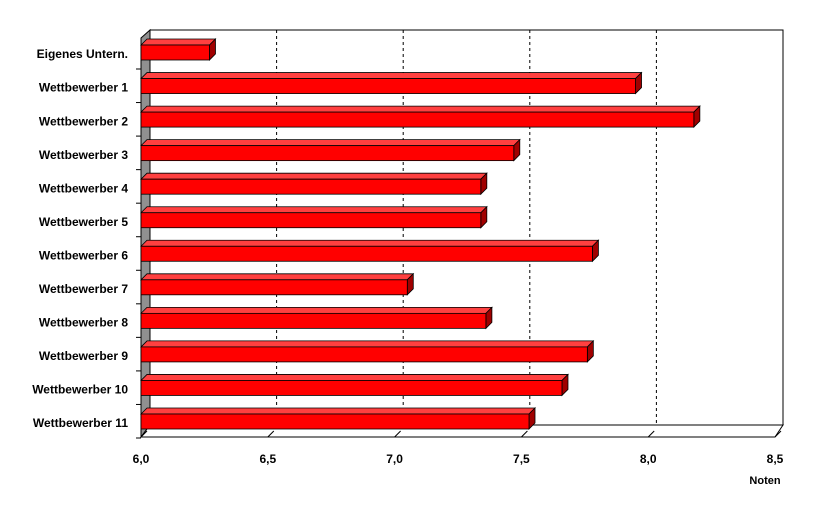 The width and height of the screenshot is (819, 512). I want to click on y-tick-label: Wettbewerber 9, so click(83, 356).